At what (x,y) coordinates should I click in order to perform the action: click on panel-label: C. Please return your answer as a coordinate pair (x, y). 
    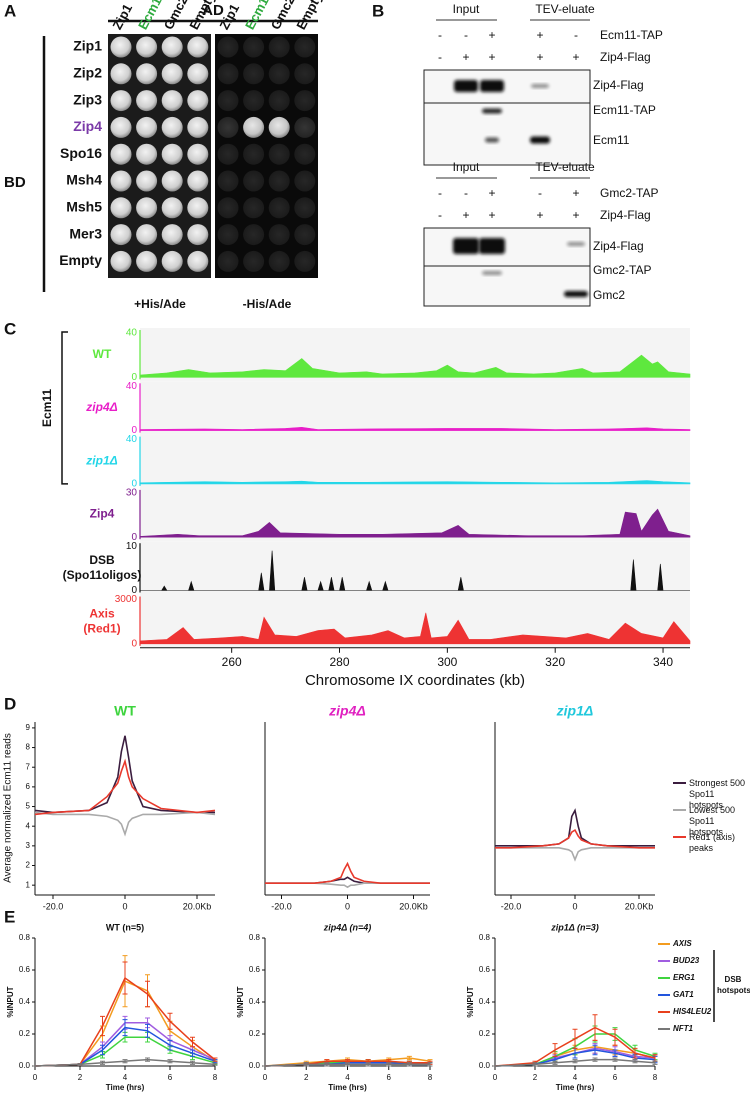
    Looking at the image, I should click on (10, 328).